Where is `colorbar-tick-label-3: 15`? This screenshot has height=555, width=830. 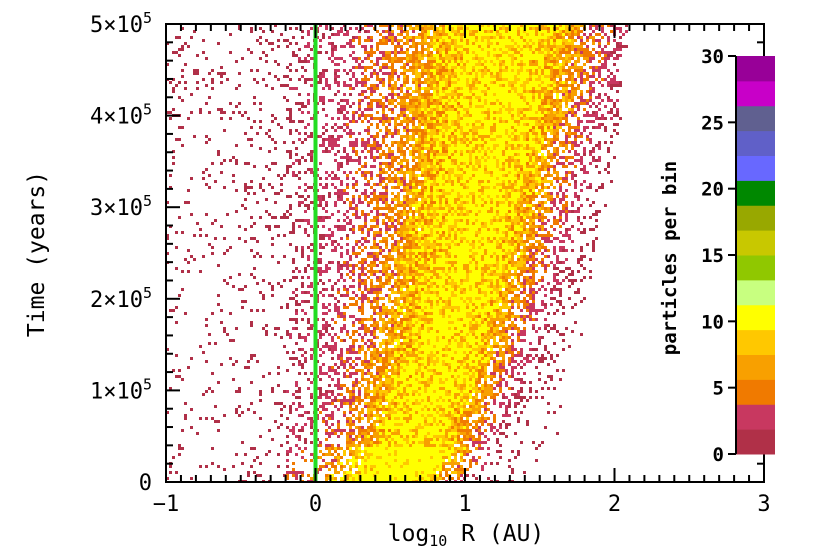
colorbar-tick-label-3: 15 is located at coordinates (712, 256).